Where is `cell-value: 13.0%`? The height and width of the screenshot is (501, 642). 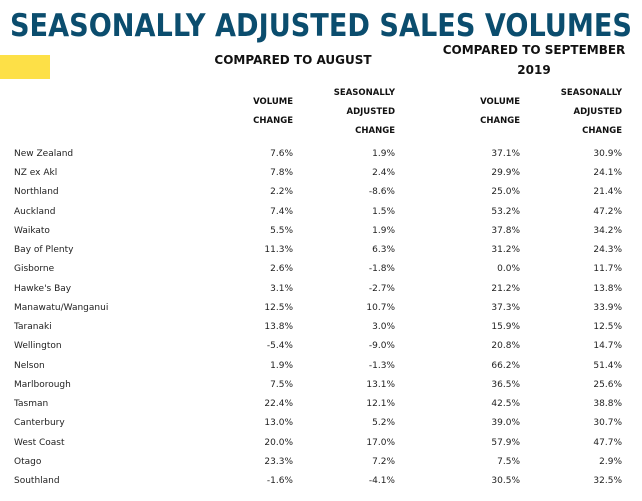 cell-value: 13.0% is located at coordinates (278, 423).